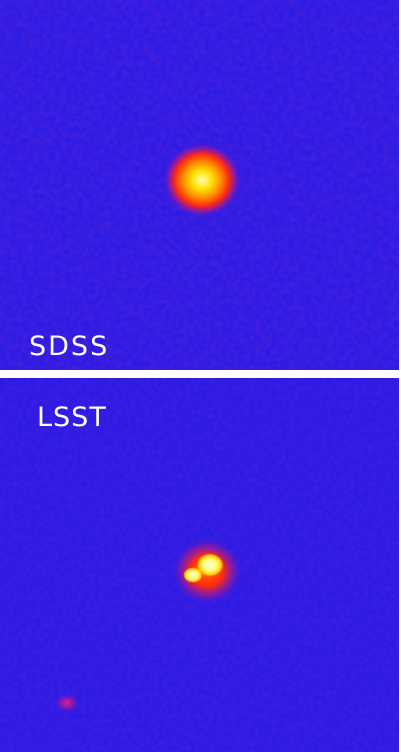  Describe the element at coordinates (202, 180) in the screenshot. I see `sdss-galaxy` at that location.